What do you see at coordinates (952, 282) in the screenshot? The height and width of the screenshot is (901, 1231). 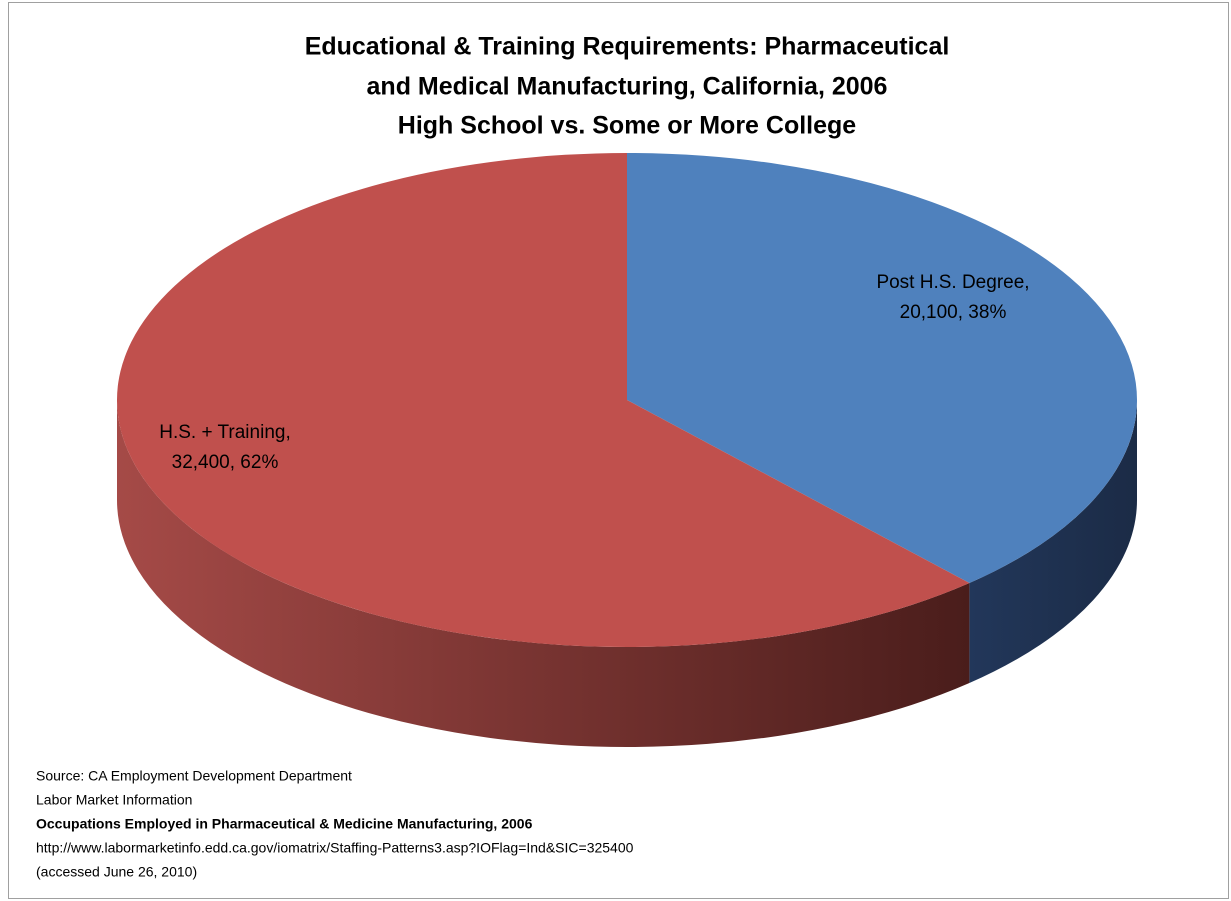 I see `data-label: Post H.S. Degree,` at bounding box center [952, 282].